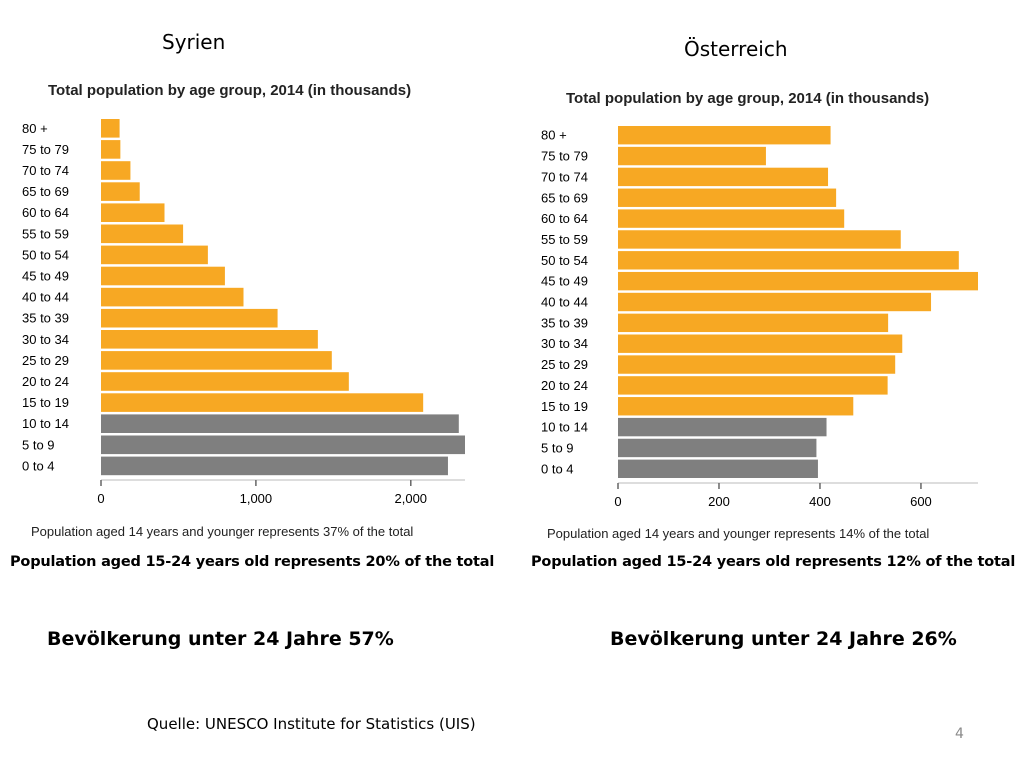 This screenshot has height=768, width=1024. Describe the element at coordinates (110, 128) in the screenshot. I see `bar-syrien-80-plus` at that location.